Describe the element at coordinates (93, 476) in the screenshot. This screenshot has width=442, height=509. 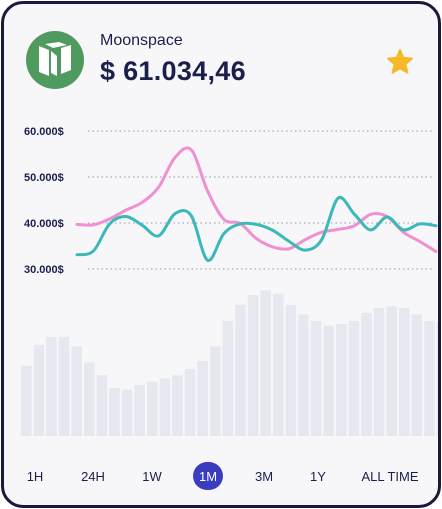
I see `tab-24h: 24H` at that location.